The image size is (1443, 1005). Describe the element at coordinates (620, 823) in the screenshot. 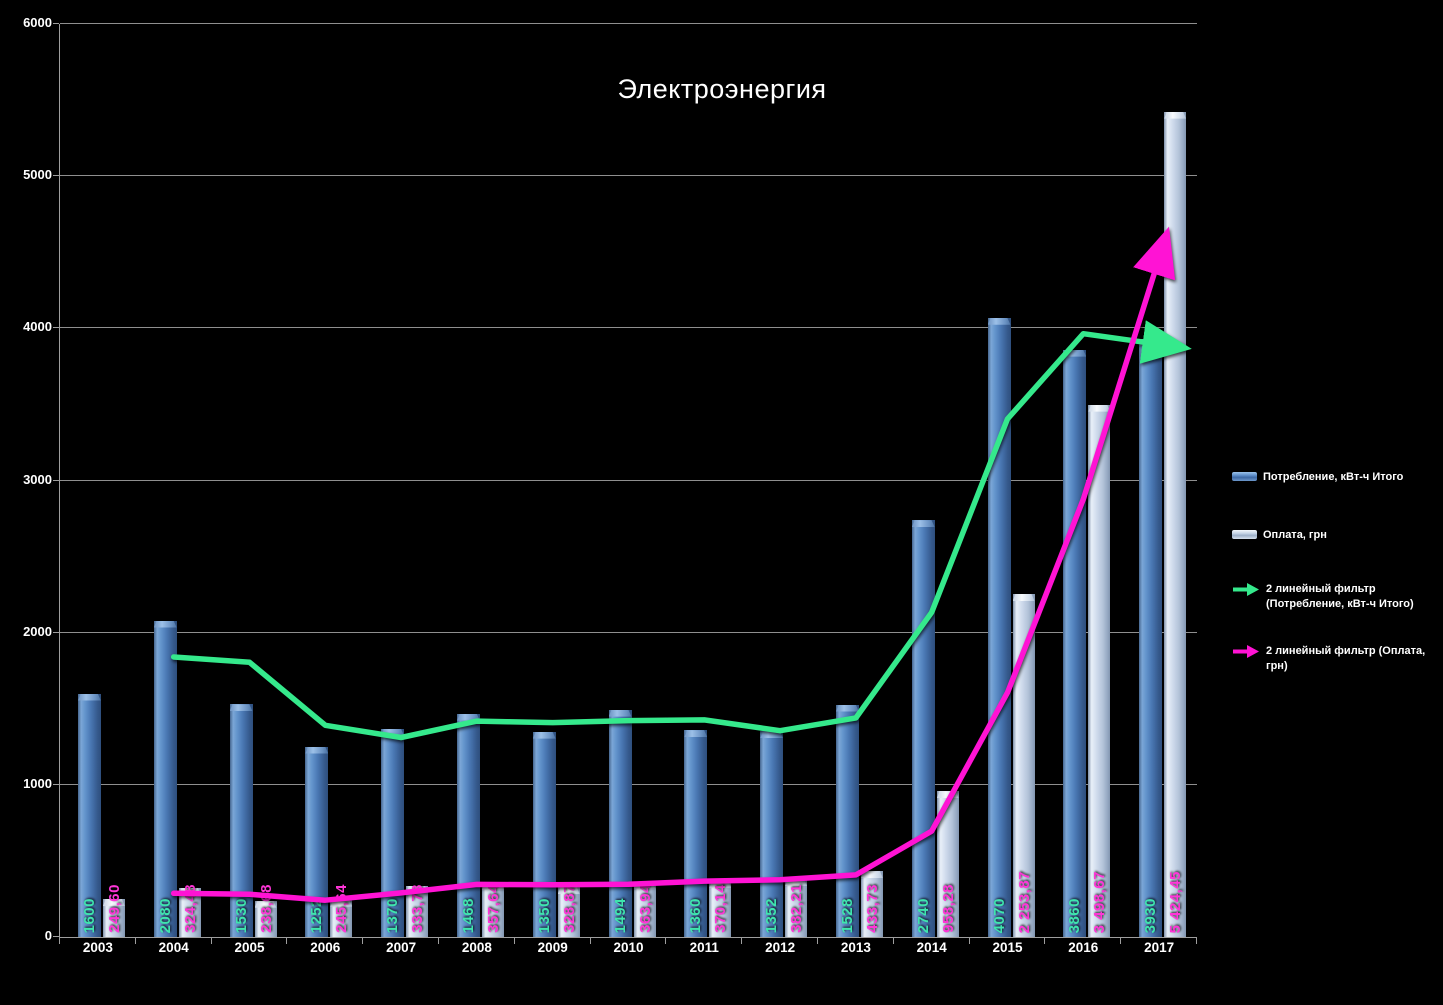

I see `bar-consumption-2010` at that location.